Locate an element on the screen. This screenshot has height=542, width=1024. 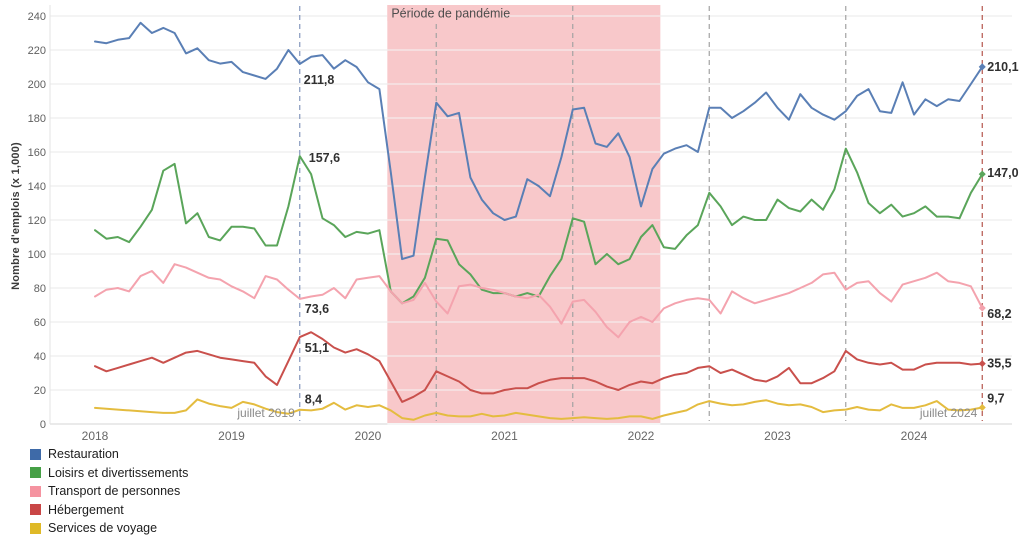
x-year-label-2023: 2023 is located at coordinates (777, 436).